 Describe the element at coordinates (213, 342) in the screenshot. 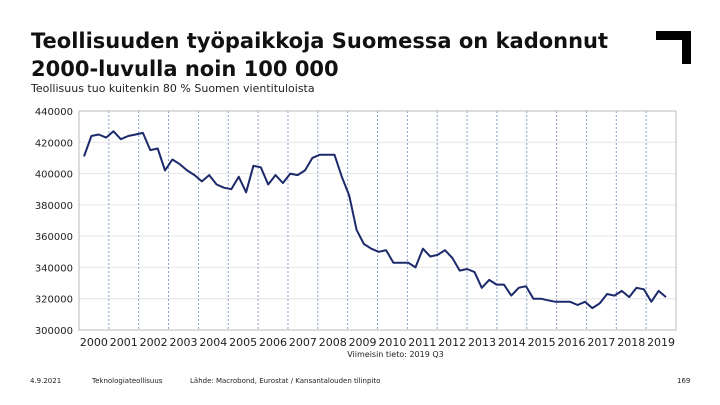

I see `x-tick-label: 2004` at that location.